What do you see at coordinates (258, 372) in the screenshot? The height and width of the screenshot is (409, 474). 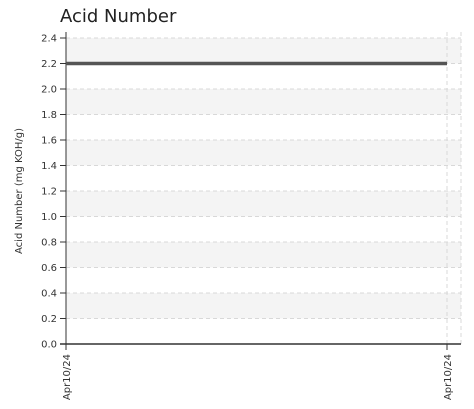 I see `x-axis-ticks: Apr10/24 Apr10/24` at bounding box center [258, 372].